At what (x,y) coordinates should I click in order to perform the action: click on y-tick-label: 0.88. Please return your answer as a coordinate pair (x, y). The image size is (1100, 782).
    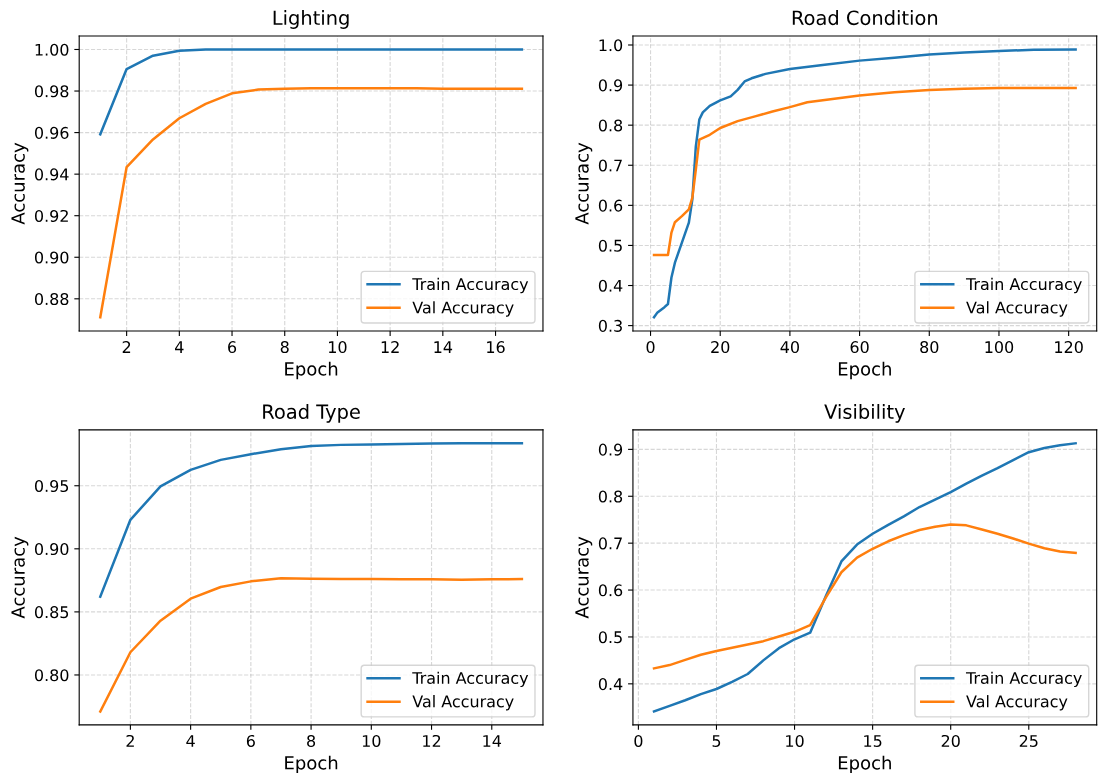
    Looking at the image, I should click on (51, 299).